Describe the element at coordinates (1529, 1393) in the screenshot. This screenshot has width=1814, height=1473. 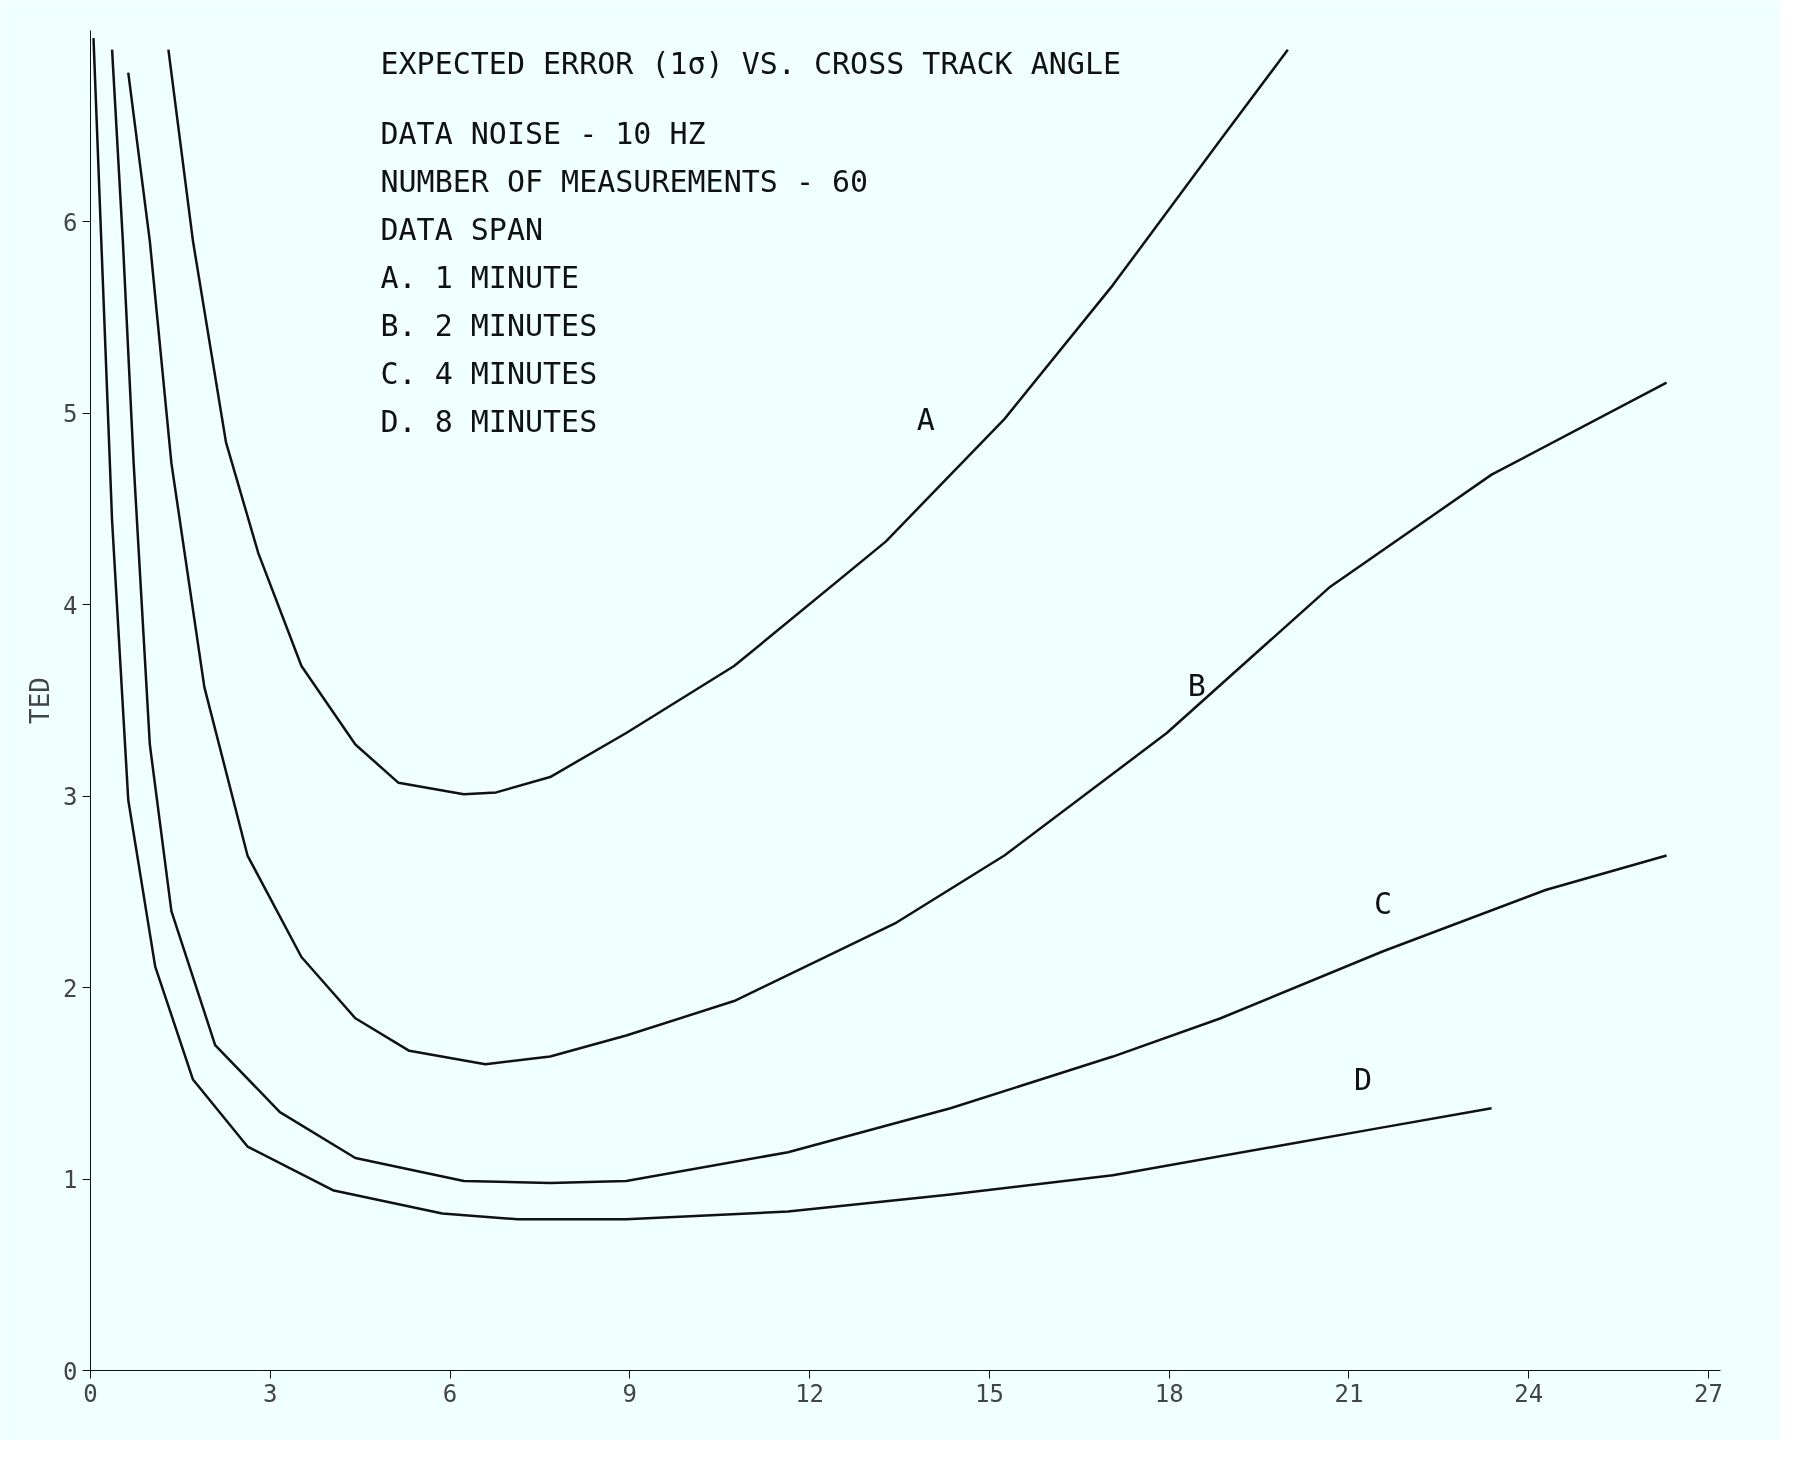
I see `x-tick-label: 24` at that location.